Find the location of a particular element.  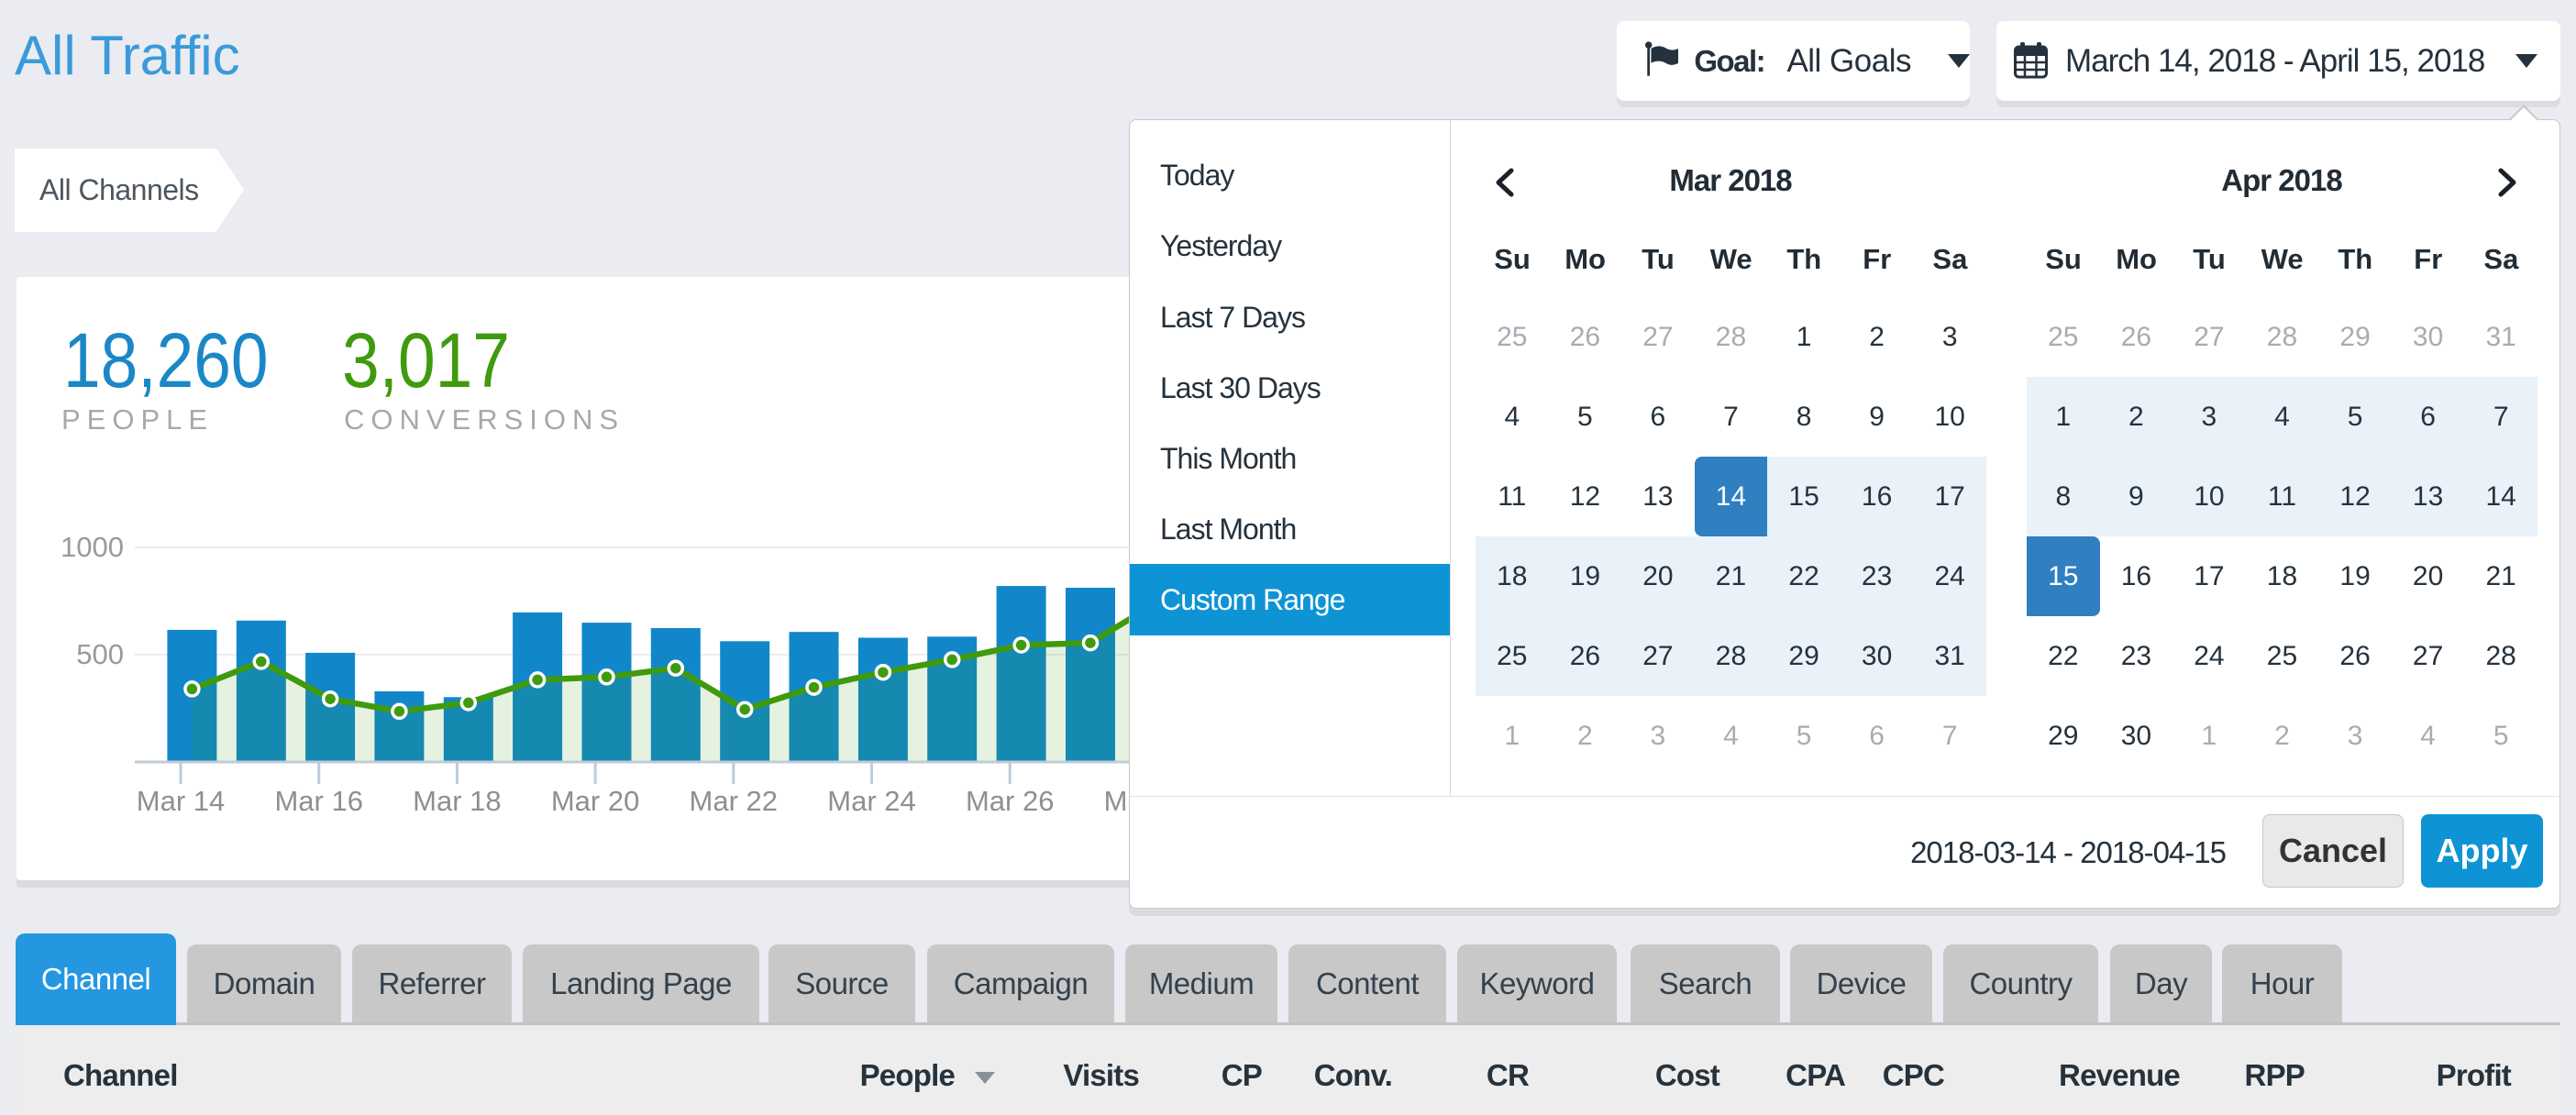

svg-text: 1000 is located at coordinates (92, 547).